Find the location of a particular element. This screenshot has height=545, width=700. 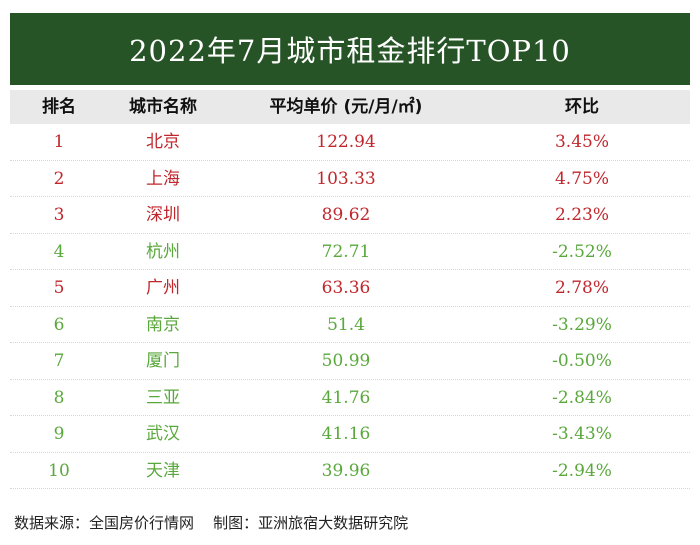

table-row: 3 深圳 89.62 2.23% is located at coordinates (350, 215).